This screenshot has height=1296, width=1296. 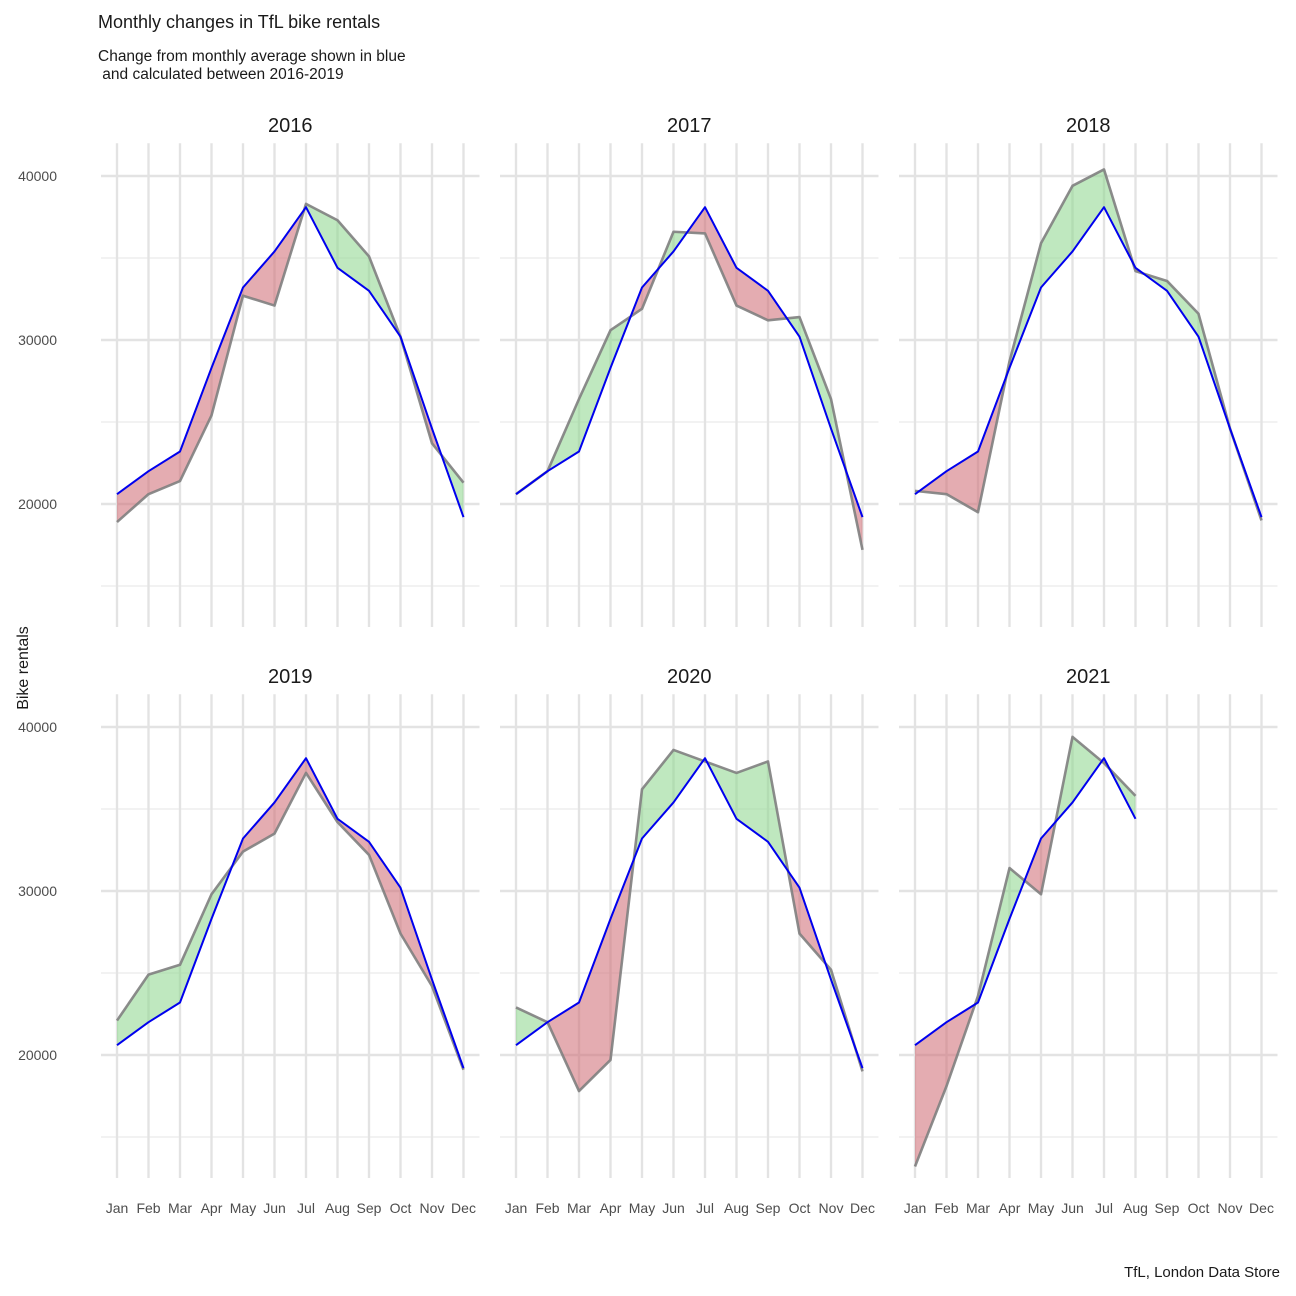 What do you see at coordinates (1202, 1272) in the screenshot?
I see `chart-caption: TfL, London Data Store` at bounding box center [1202, 1272].